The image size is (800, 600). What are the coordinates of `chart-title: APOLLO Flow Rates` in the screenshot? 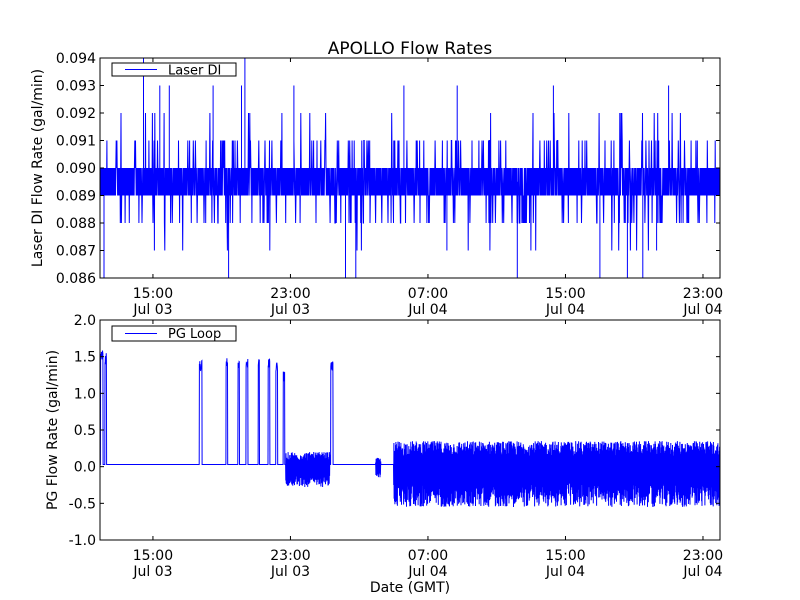 It's located at (410, 49).